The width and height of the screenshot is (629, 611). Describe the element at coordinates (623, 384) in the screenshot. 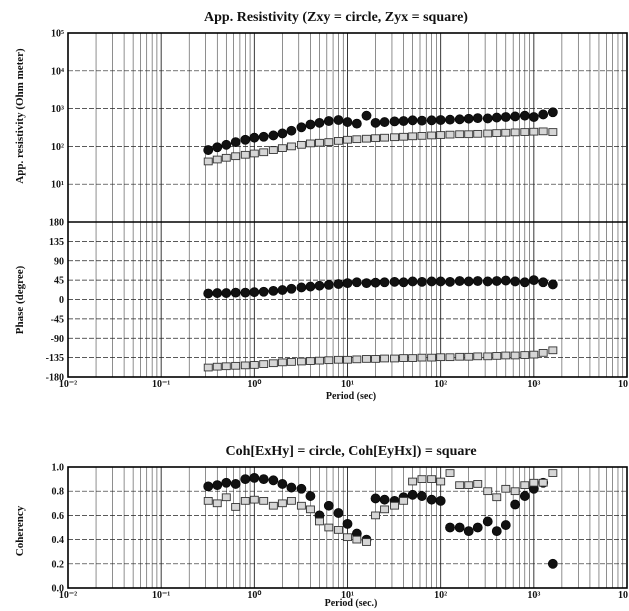

I see `phase-xtick-label: 10` at that location.